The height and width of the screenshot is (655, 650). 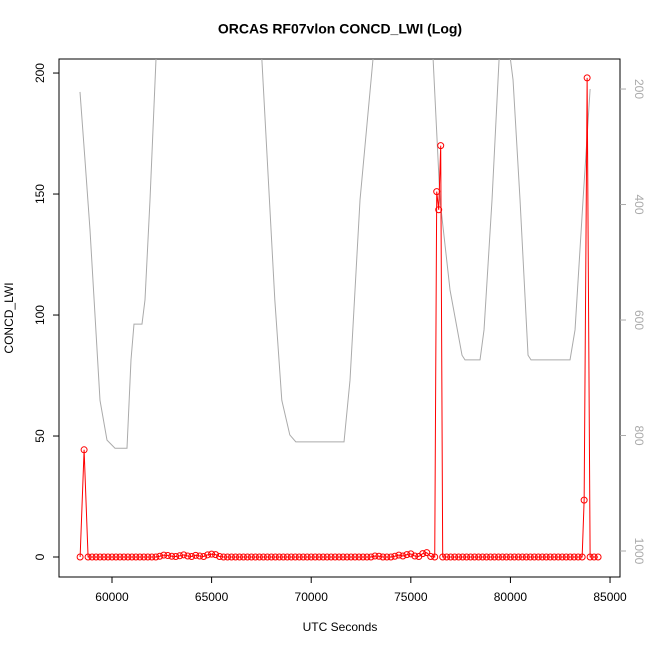 What do you see at coordinates (639, 320) in the screenshot?
I see `y2-tick-label: 600` at bounding box center [639, 320].